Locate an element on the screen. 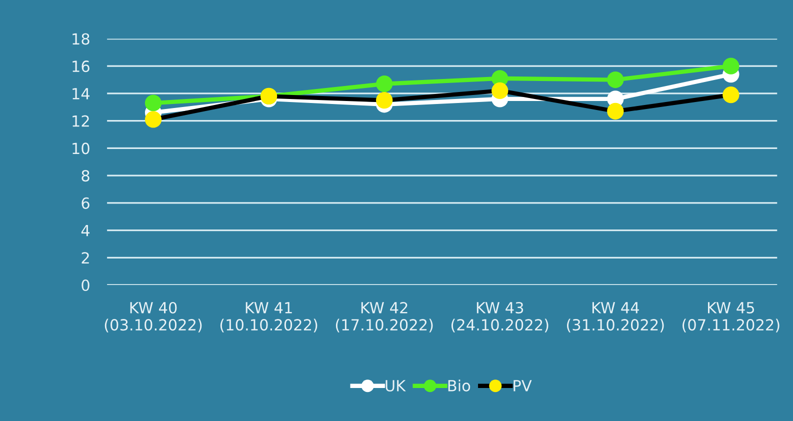 This screenshot has height=421, width=793. y-tick-label: 0 is located at coordinates (86, 285).